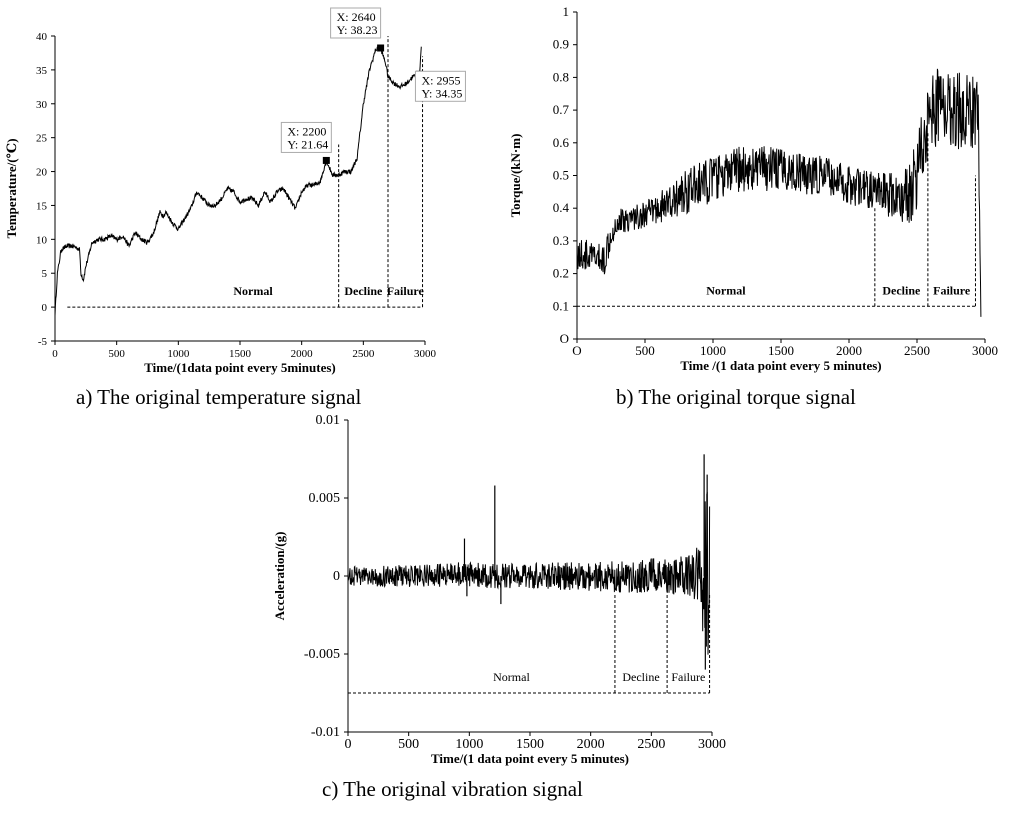 This screenshot has width=1010, height=816. What do you see at coordinates (736, 397) in the screenshot?
I see `chart-caption-torque: b) The original torque signal` at bounding box center [736, 397].